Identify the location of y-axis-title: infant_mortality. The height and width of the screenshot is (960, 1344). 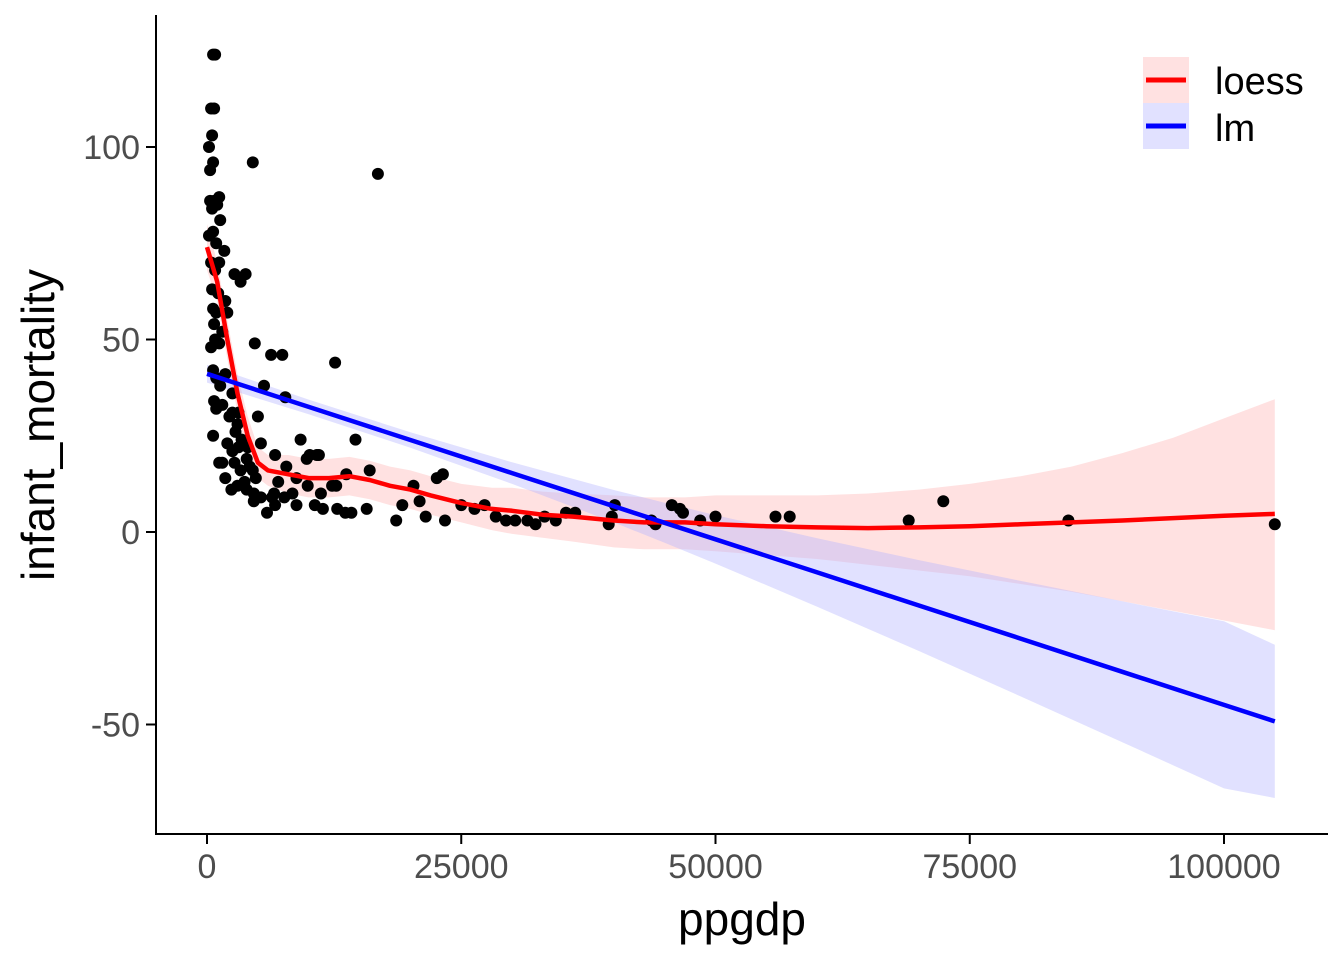
(38, 425).